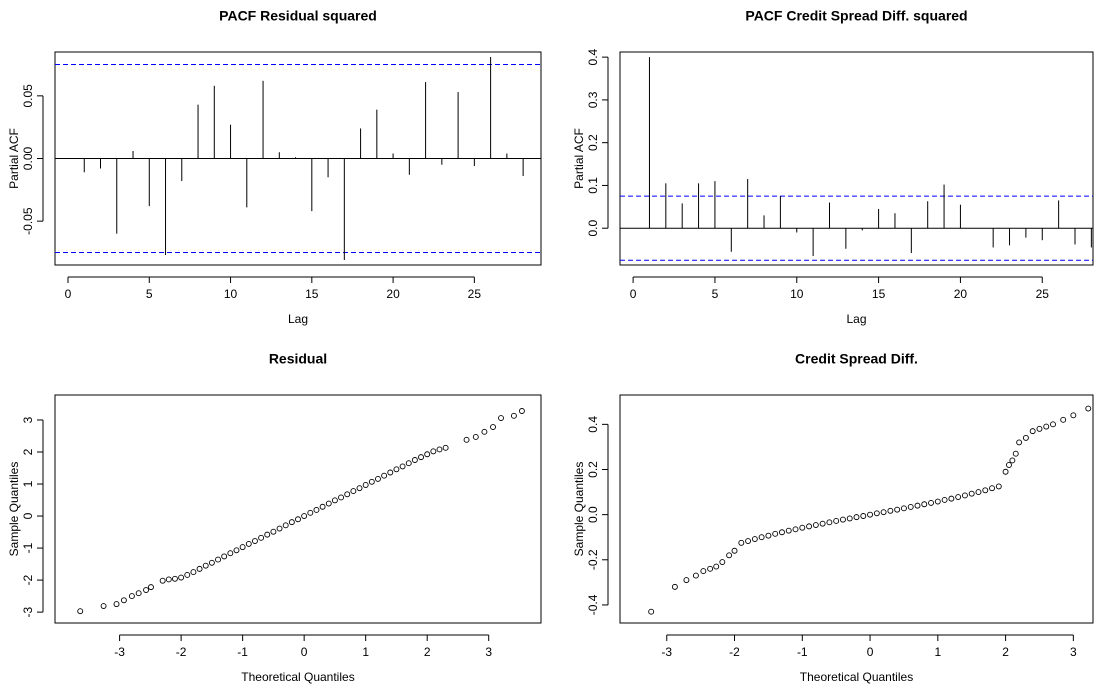  Describe the element at coordinates (593, 142) in the screenshot. I see `y-tick-label: 0.2` at that location.